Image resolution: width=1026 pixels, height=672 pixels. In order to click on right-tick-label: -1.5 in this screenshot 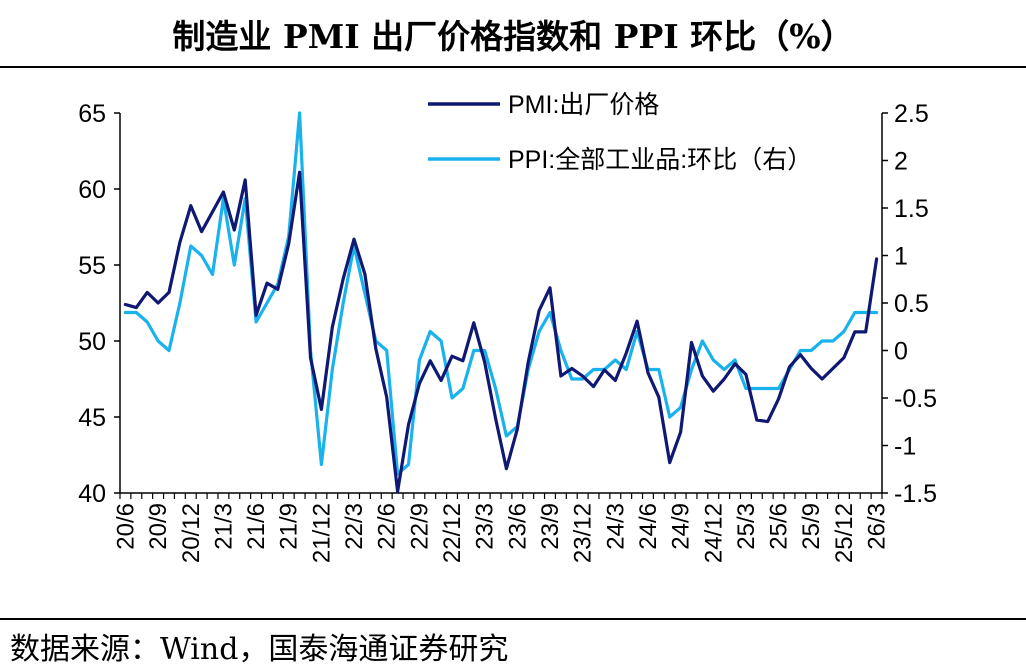, I will do `click(915, 494)`.